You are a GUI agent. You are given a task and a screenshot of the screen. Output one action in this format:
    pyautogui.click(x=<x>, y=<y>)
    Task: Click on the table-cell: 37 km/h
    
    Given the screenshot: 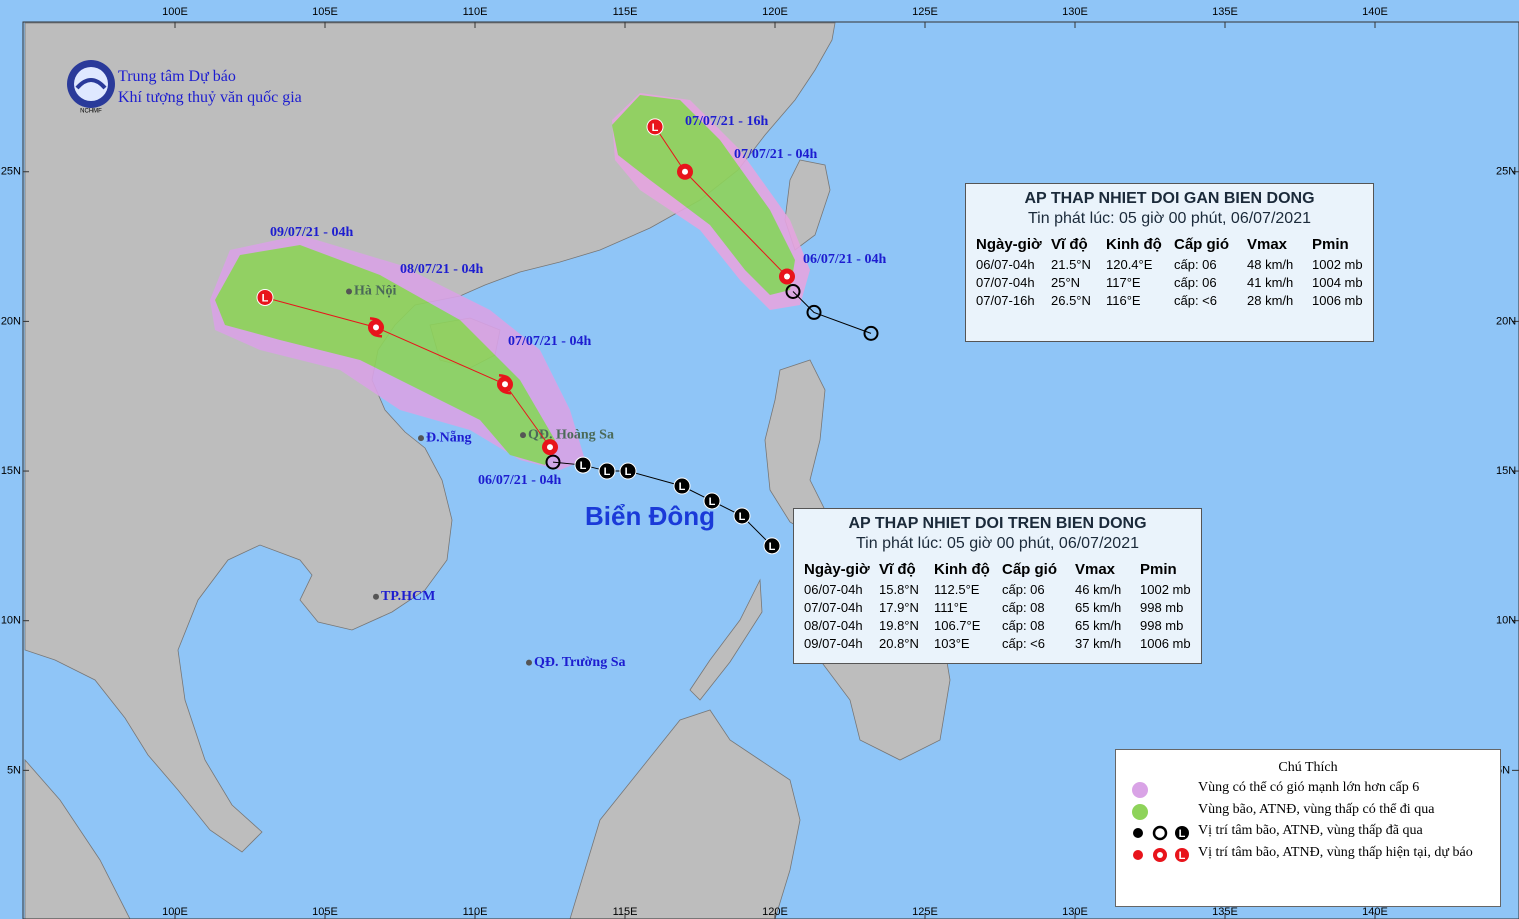 What is the action you would take?
    pyautogui.click(x=1098, y=643)
    